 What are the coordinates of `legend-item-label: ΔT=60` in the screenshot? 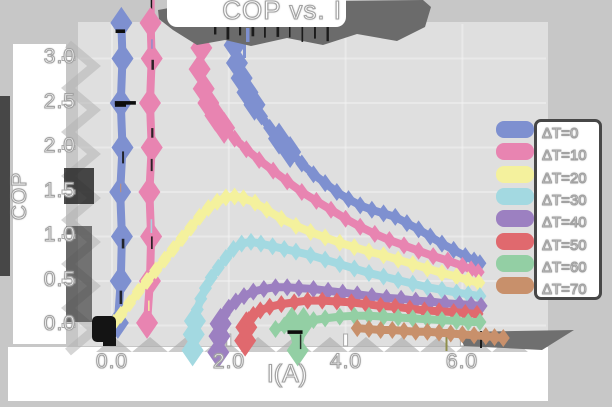 It's located at (564, 267).